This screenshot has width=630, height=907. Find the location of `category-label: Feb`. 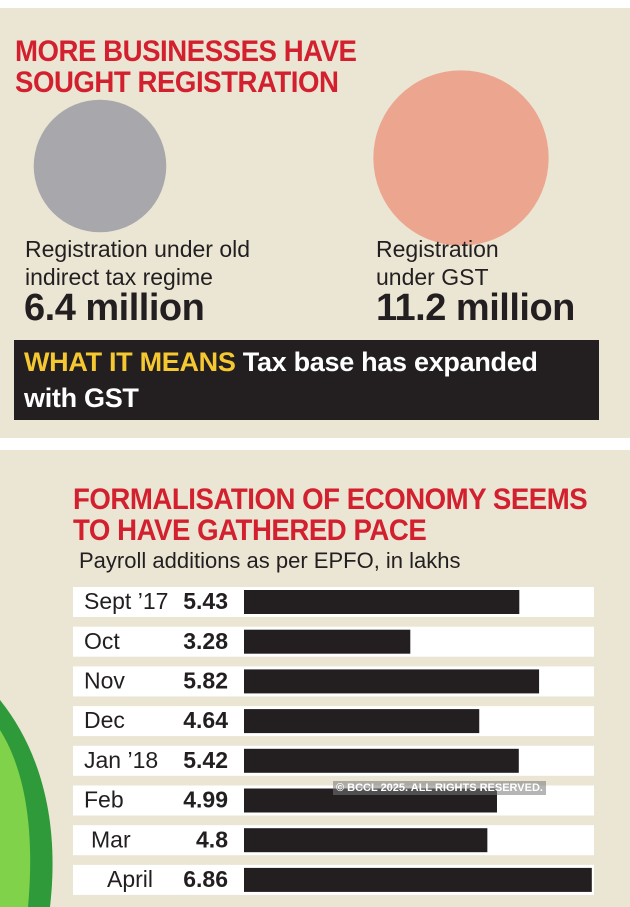

category-label: Feb is located at coordinates (104, 800).